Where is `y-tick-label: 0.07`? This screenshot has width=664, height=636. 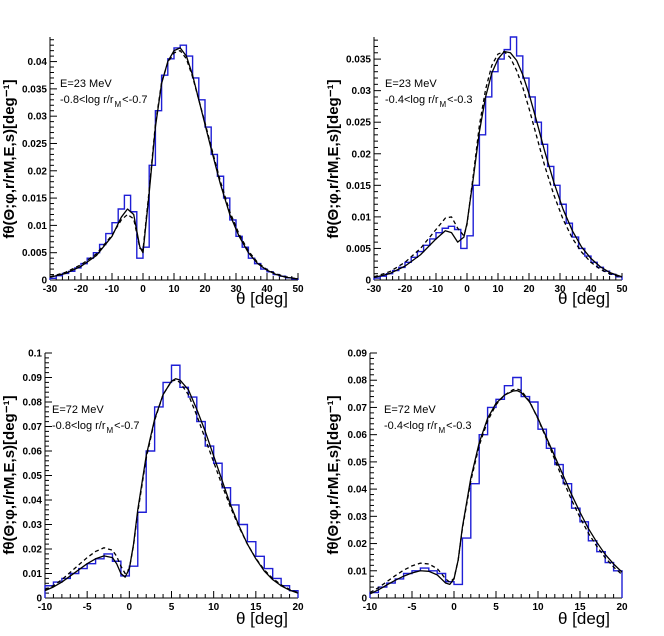
y-tick-label: 0.07 is located at coordinates (33, 427).